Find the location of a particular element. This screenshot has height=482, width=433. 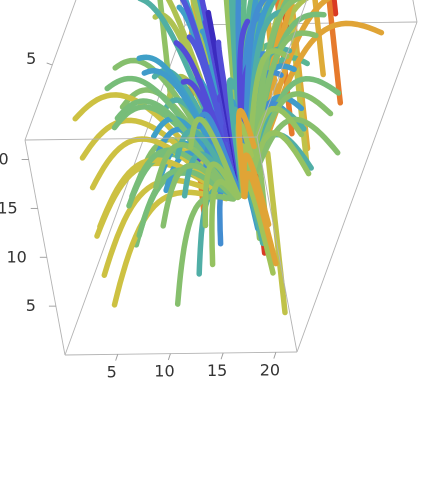

x-tick-label: 10 is located at coordinates (164, 371).